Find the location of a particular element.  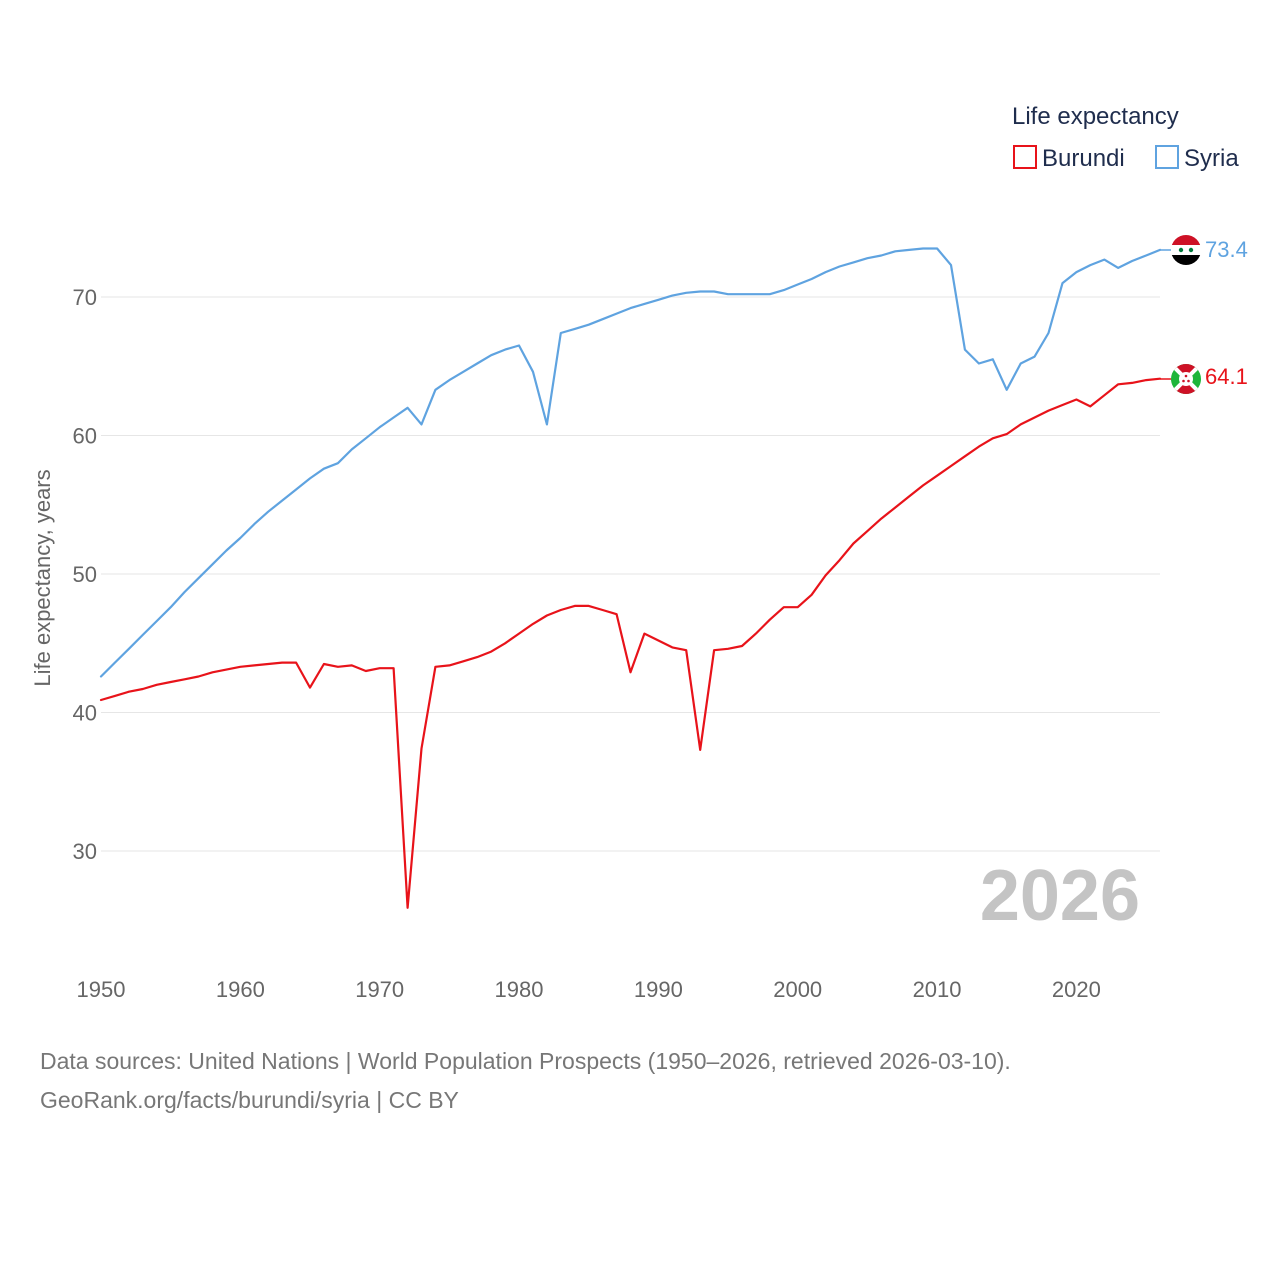

x-tick-label: 1980 is located at coordinates (519, 989).